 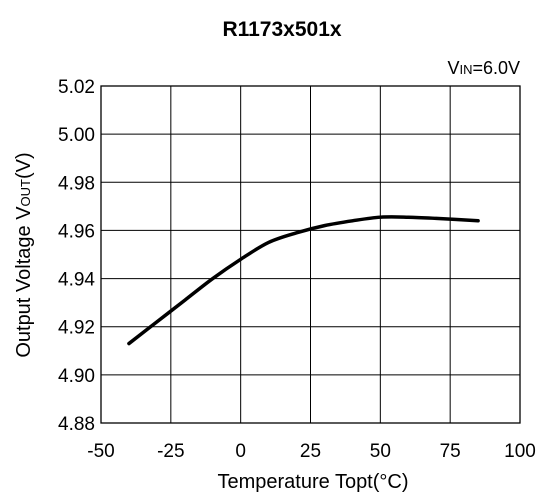 I want to click on x-tick-label: 50, so click(x=380, y=451).